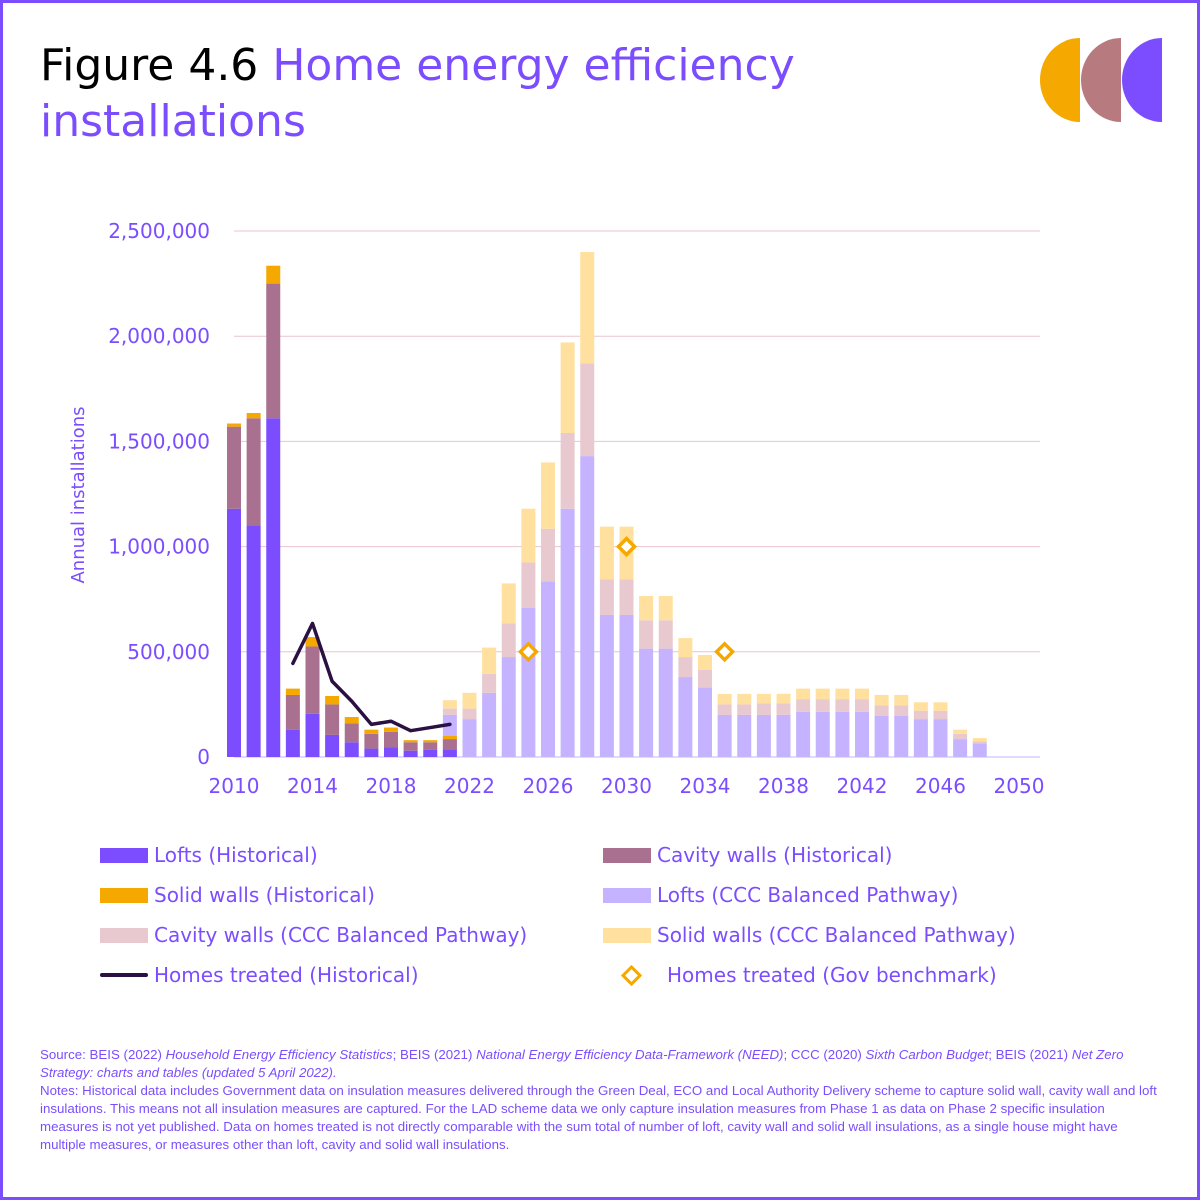  Describe the element at coordinates (705, 786) in the screenshot. I see `x-tick-label: 2034` at that location.